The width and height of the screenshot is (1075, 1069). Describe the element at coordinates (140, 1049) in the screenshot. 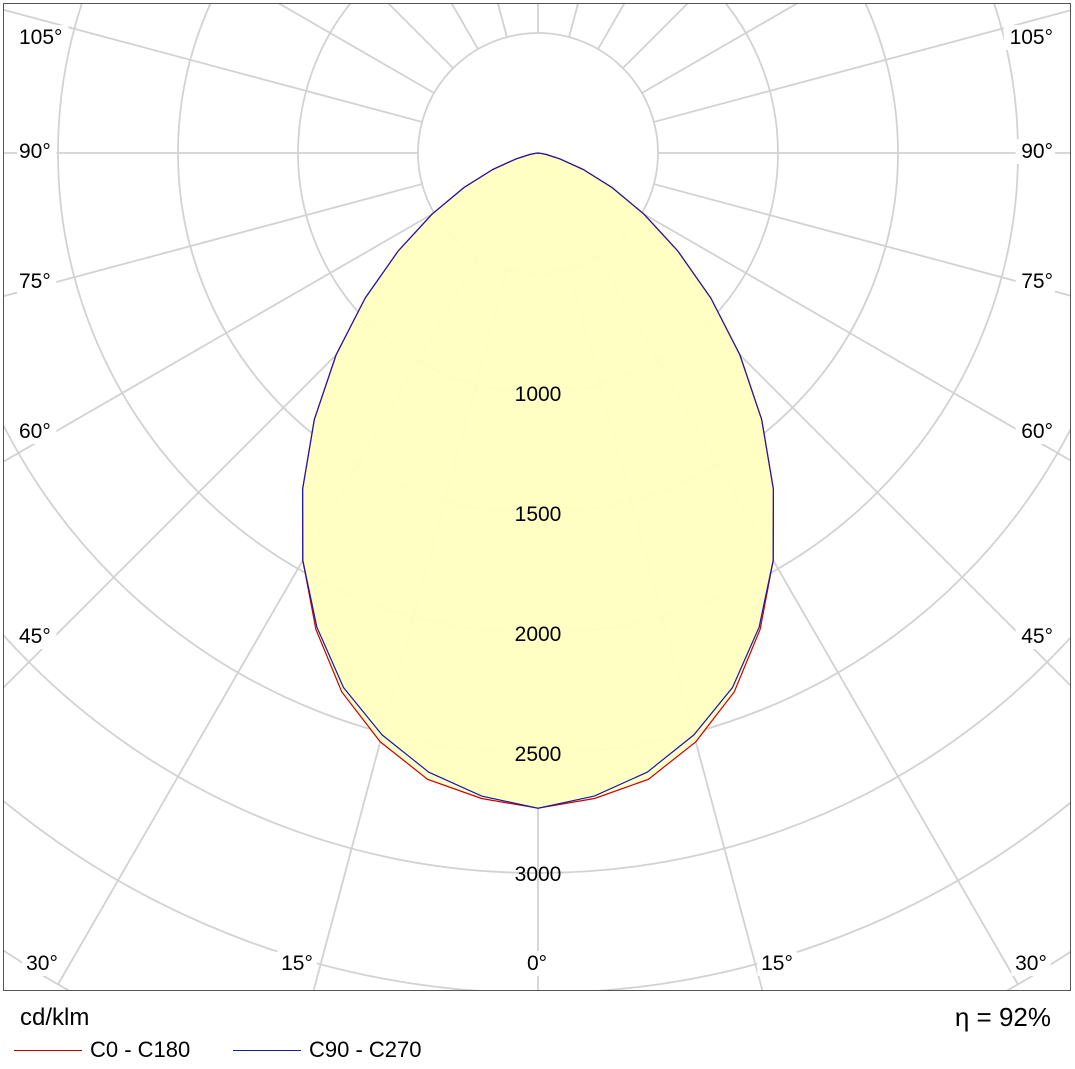

I see `legend-label-c0: C0 - C180` at that location.